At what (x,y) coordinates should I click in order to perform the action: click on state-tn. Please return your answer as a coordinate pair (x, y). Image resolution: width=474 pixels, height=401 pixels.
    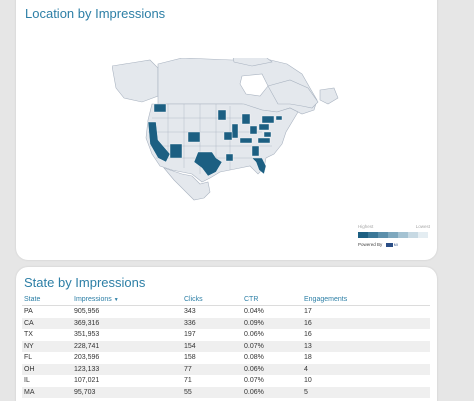
    Looking at the image, I should click on (246, 140).